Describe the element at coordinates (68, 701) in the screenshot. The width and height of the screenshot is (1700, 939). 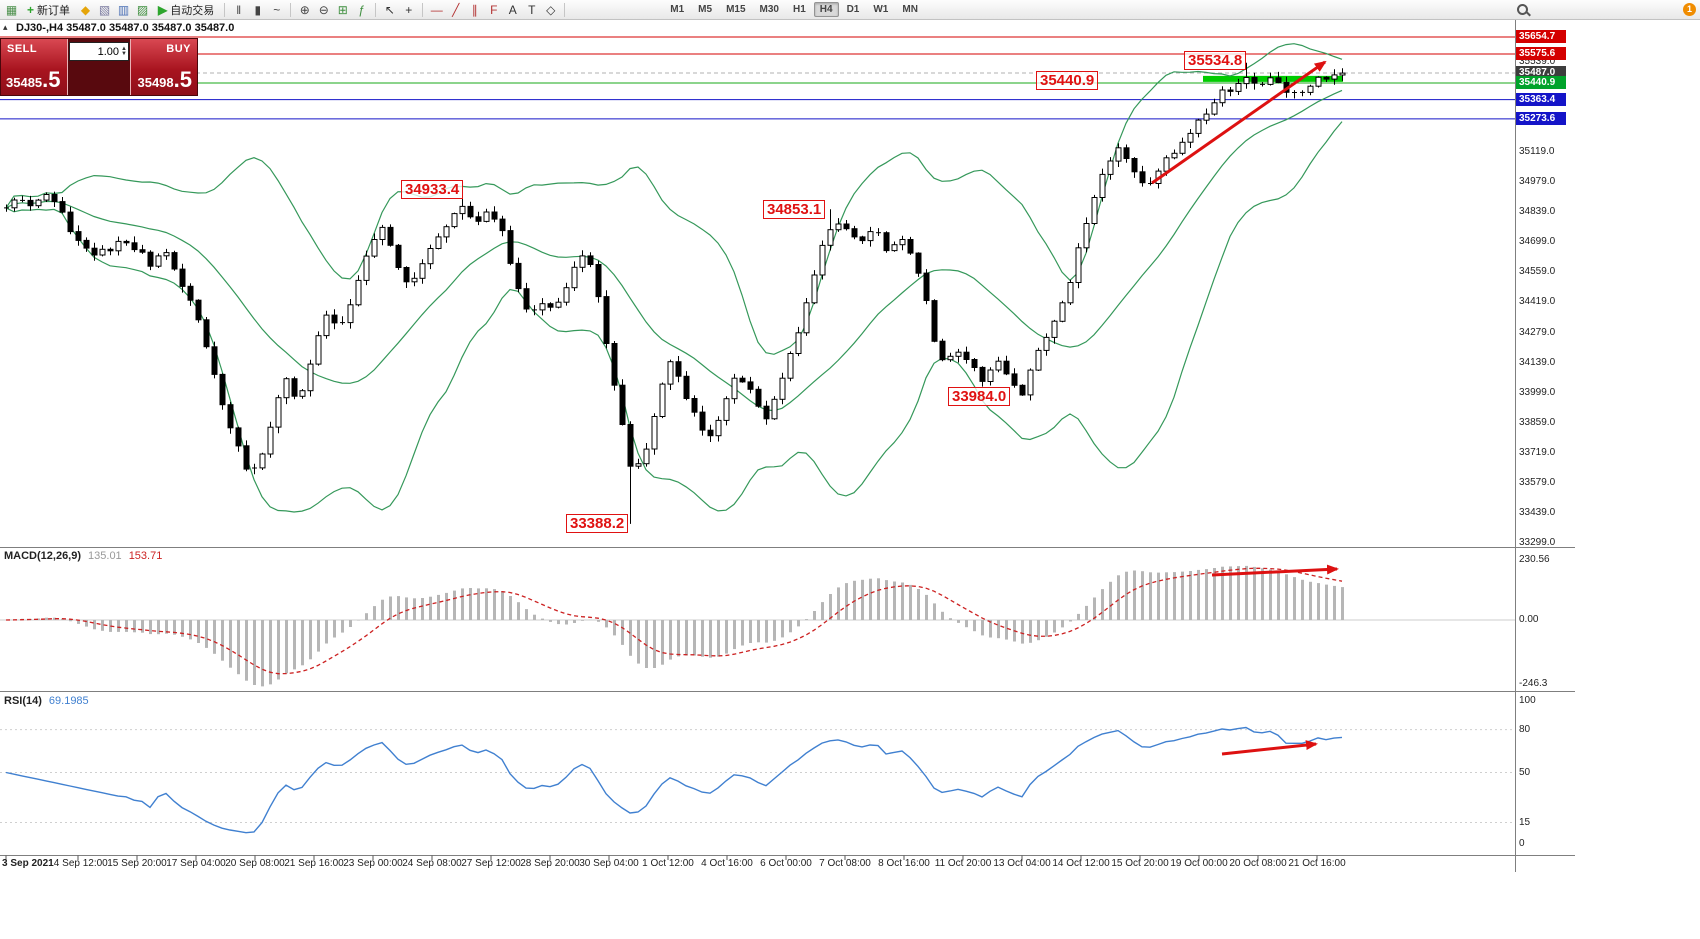
I see `rsi-value: 69.1985` at that location.